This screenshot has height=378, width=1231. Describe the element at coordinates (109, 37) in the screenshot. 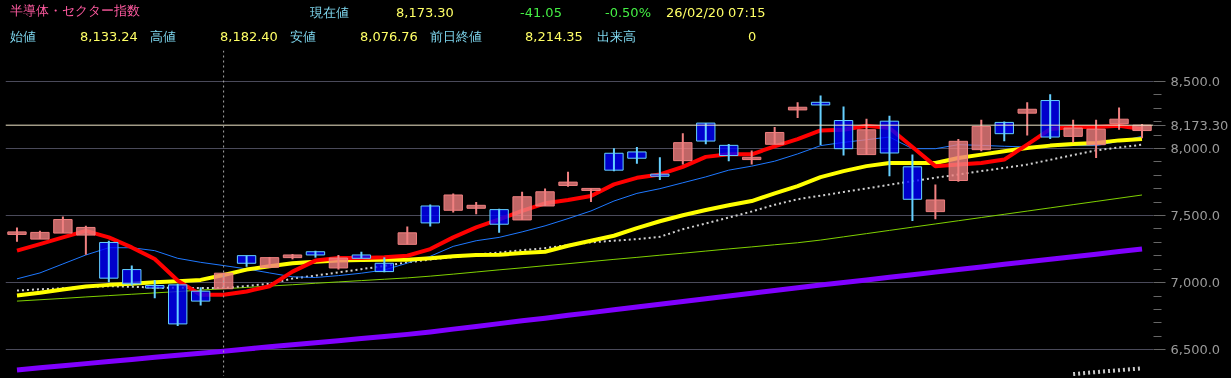

I see `text: 8,133.24` at that location.